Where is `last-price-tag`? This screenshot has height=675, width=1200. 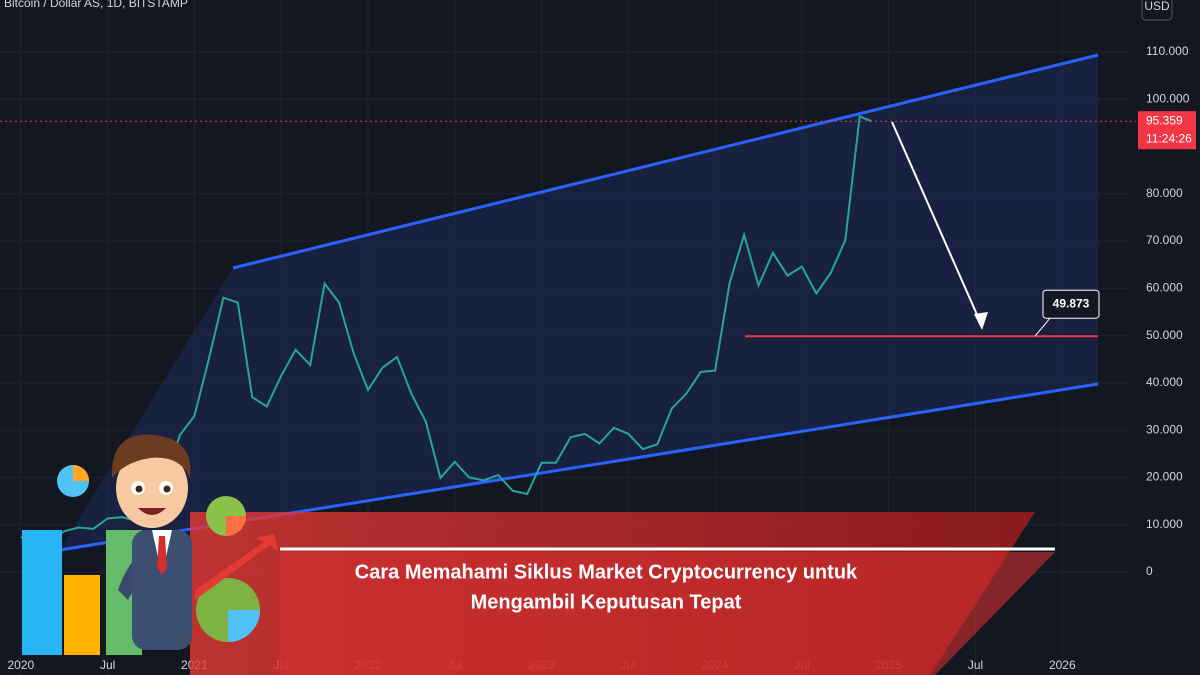 last-price-tag is located at coordinates (1167, 130).